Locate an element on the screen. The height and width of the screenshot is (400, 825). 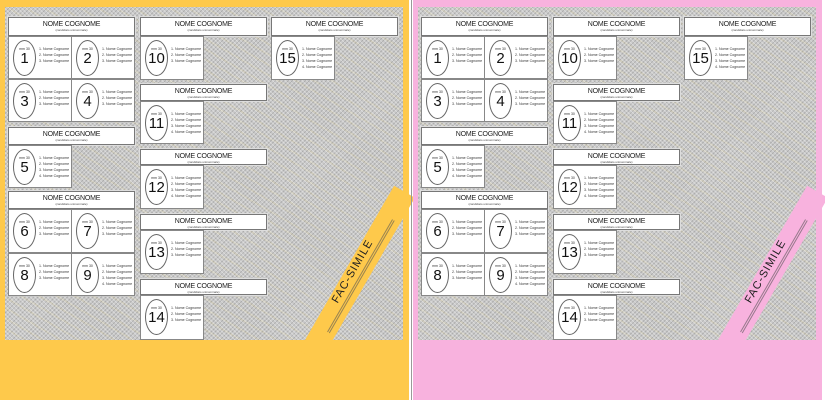
list-number: 8 is located at coordinates (24, 275).